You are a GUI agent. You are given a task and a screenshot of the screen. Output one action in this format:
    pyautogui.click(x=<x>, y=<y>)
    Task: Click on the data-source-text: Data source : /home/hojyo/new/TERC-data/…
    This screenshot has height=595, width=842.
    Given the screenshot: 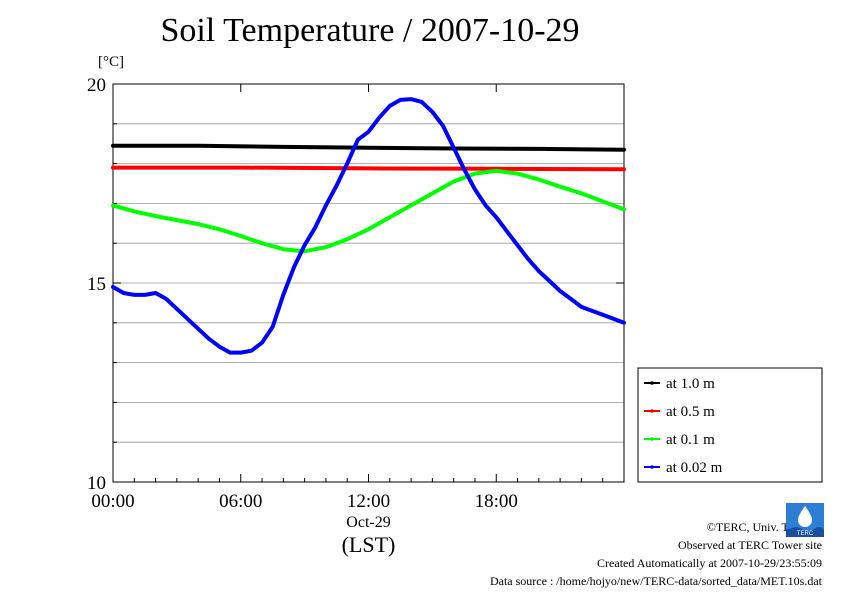 What is the action you would take?
    pyautogui.click(x=655, y=581)
    